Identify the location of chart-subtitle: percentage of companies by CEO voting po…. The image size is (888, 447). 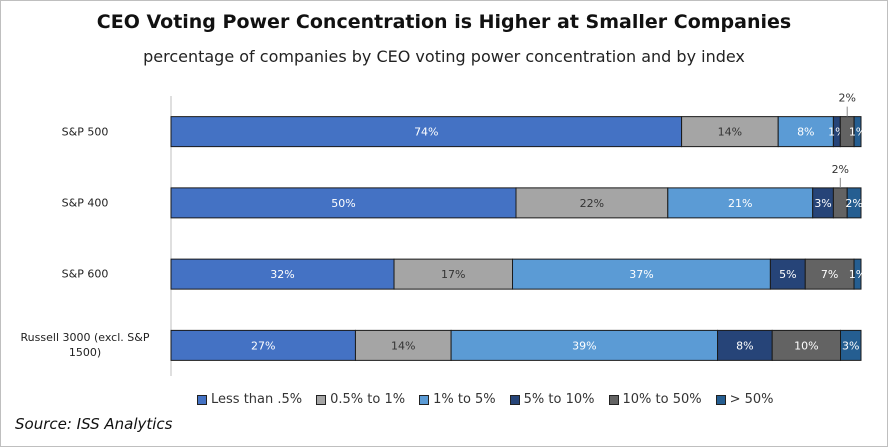
(444, 56).